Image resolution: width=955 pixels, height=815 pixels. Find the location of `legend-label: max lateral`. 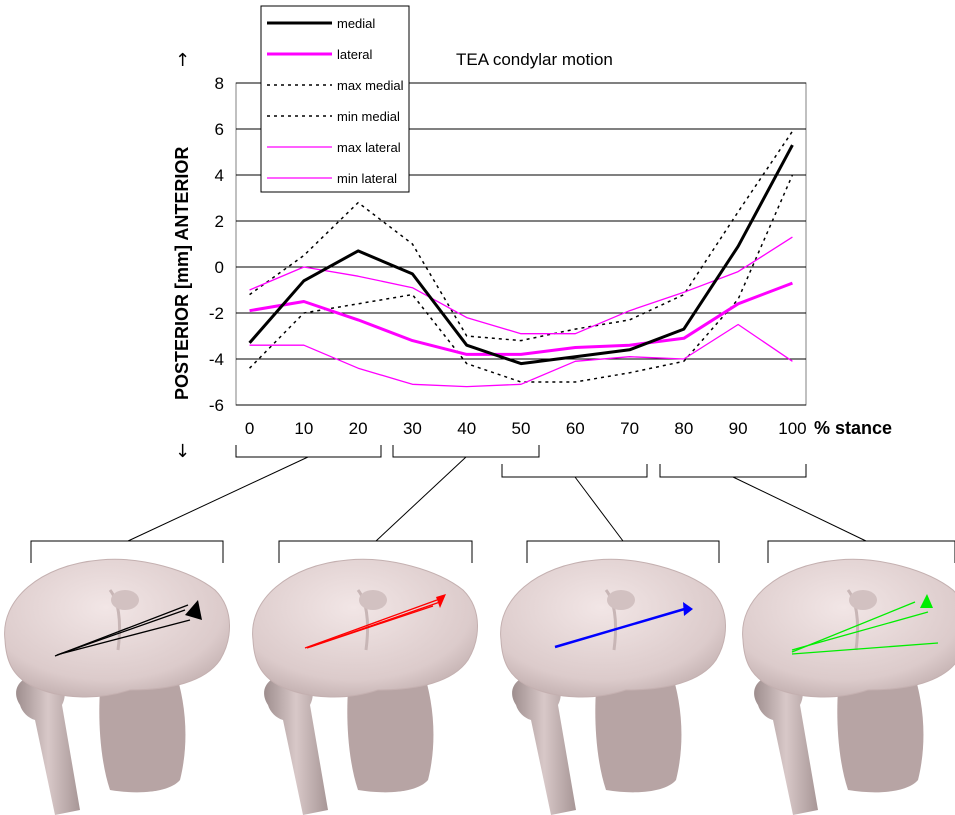

legend-label: max lateral is located at coordinates (369, 147).